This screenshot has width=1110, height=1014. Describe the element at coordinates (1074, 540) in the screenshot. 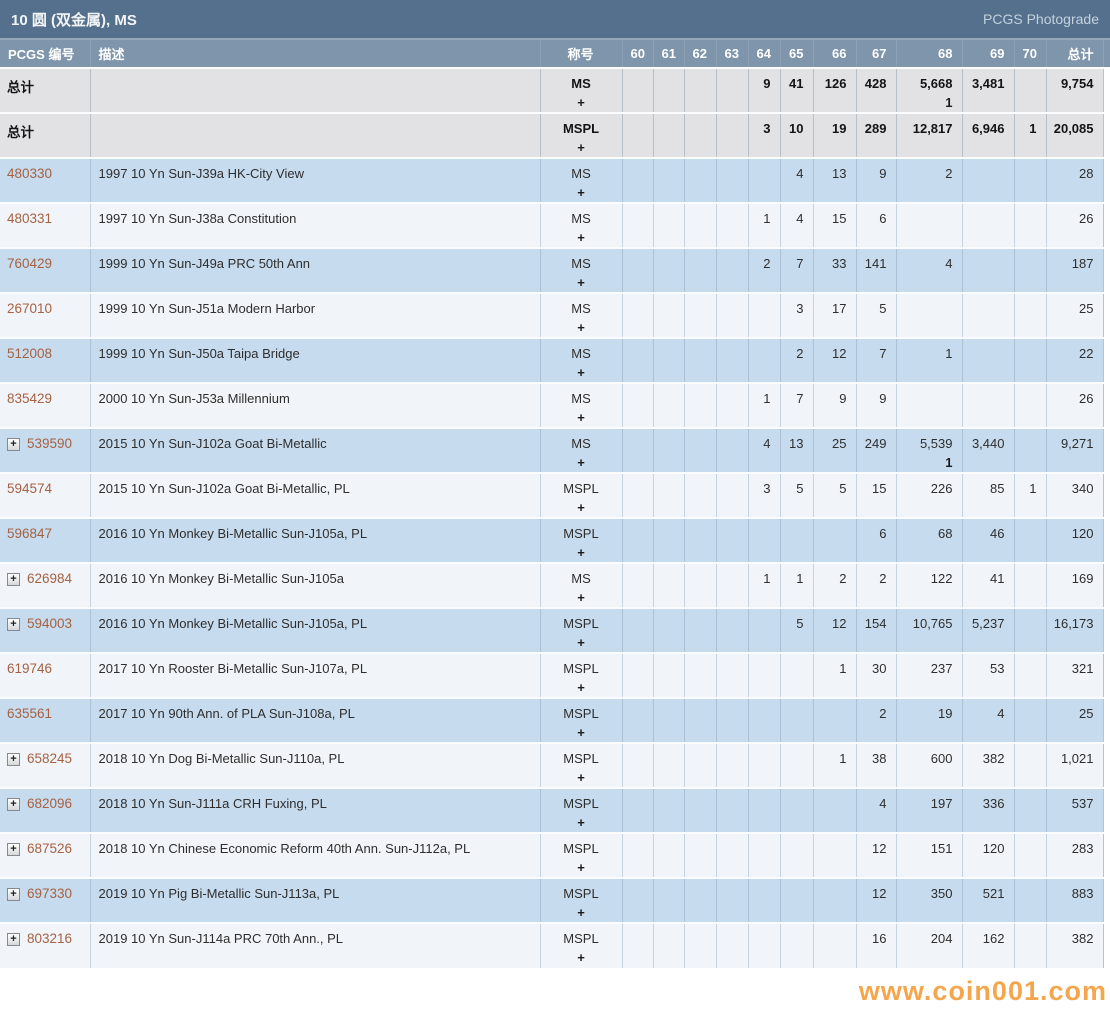

I see `row-total-cell: 120` at that location.